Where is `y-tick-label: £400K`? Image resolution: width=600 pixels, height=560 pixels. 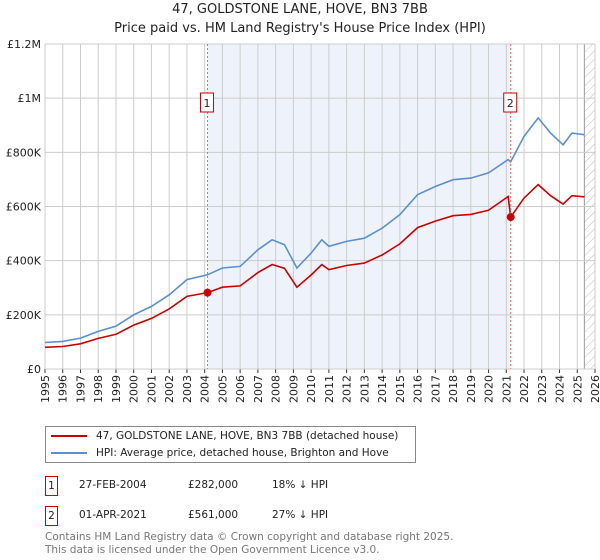
y-tick-label: £400K is located at coordinates (24, 261).